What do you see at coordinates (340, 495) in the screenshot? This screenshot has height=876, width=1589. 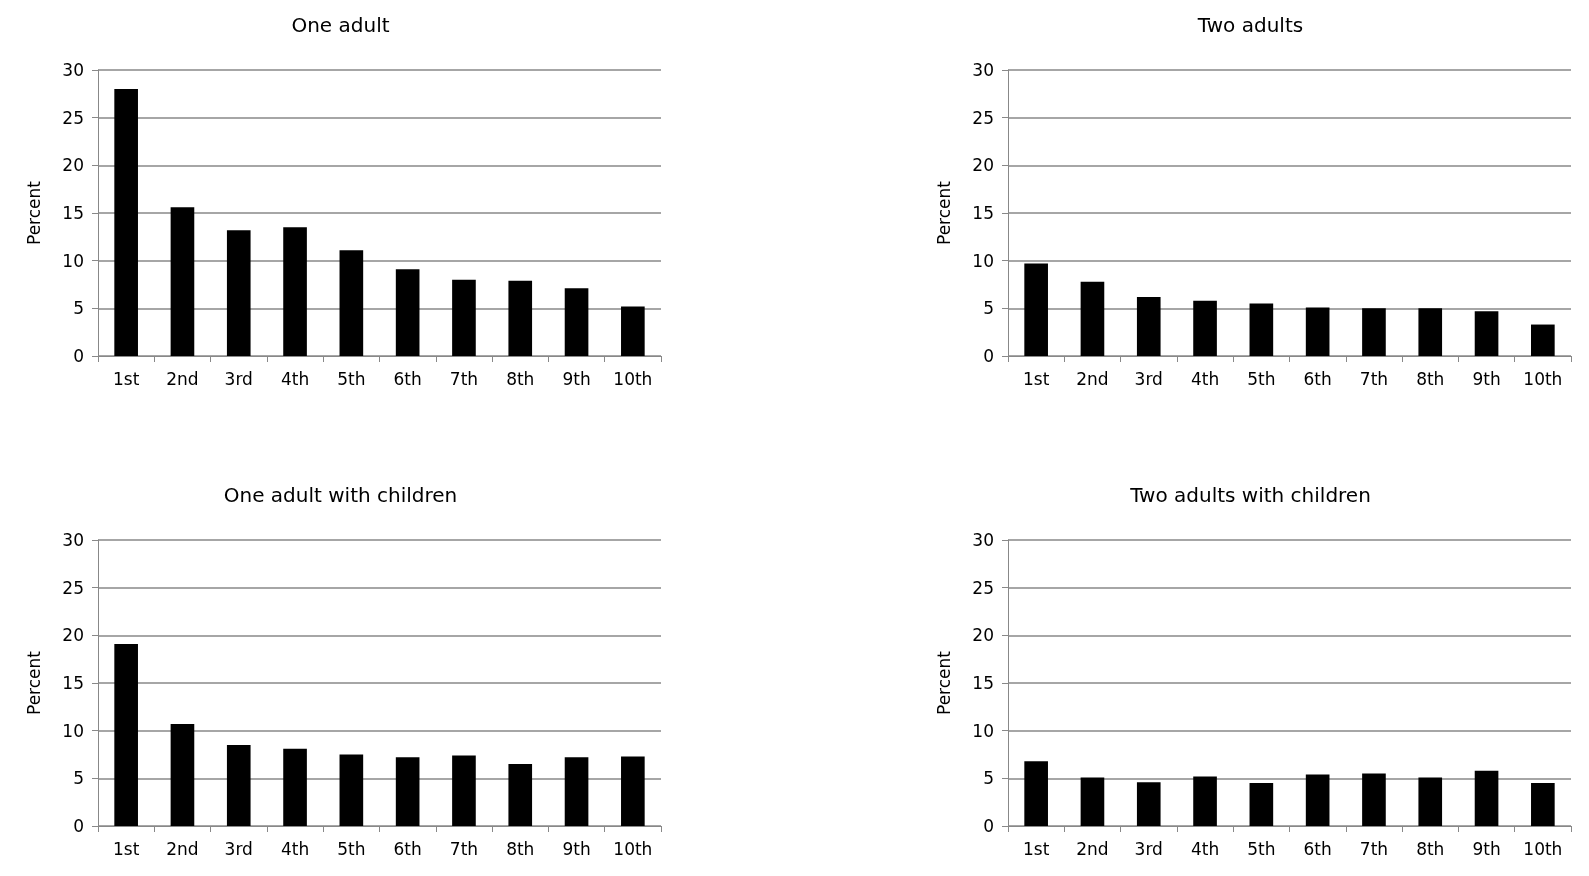 I see `chart-title: One adult with children` at bounding box center [340, 495].